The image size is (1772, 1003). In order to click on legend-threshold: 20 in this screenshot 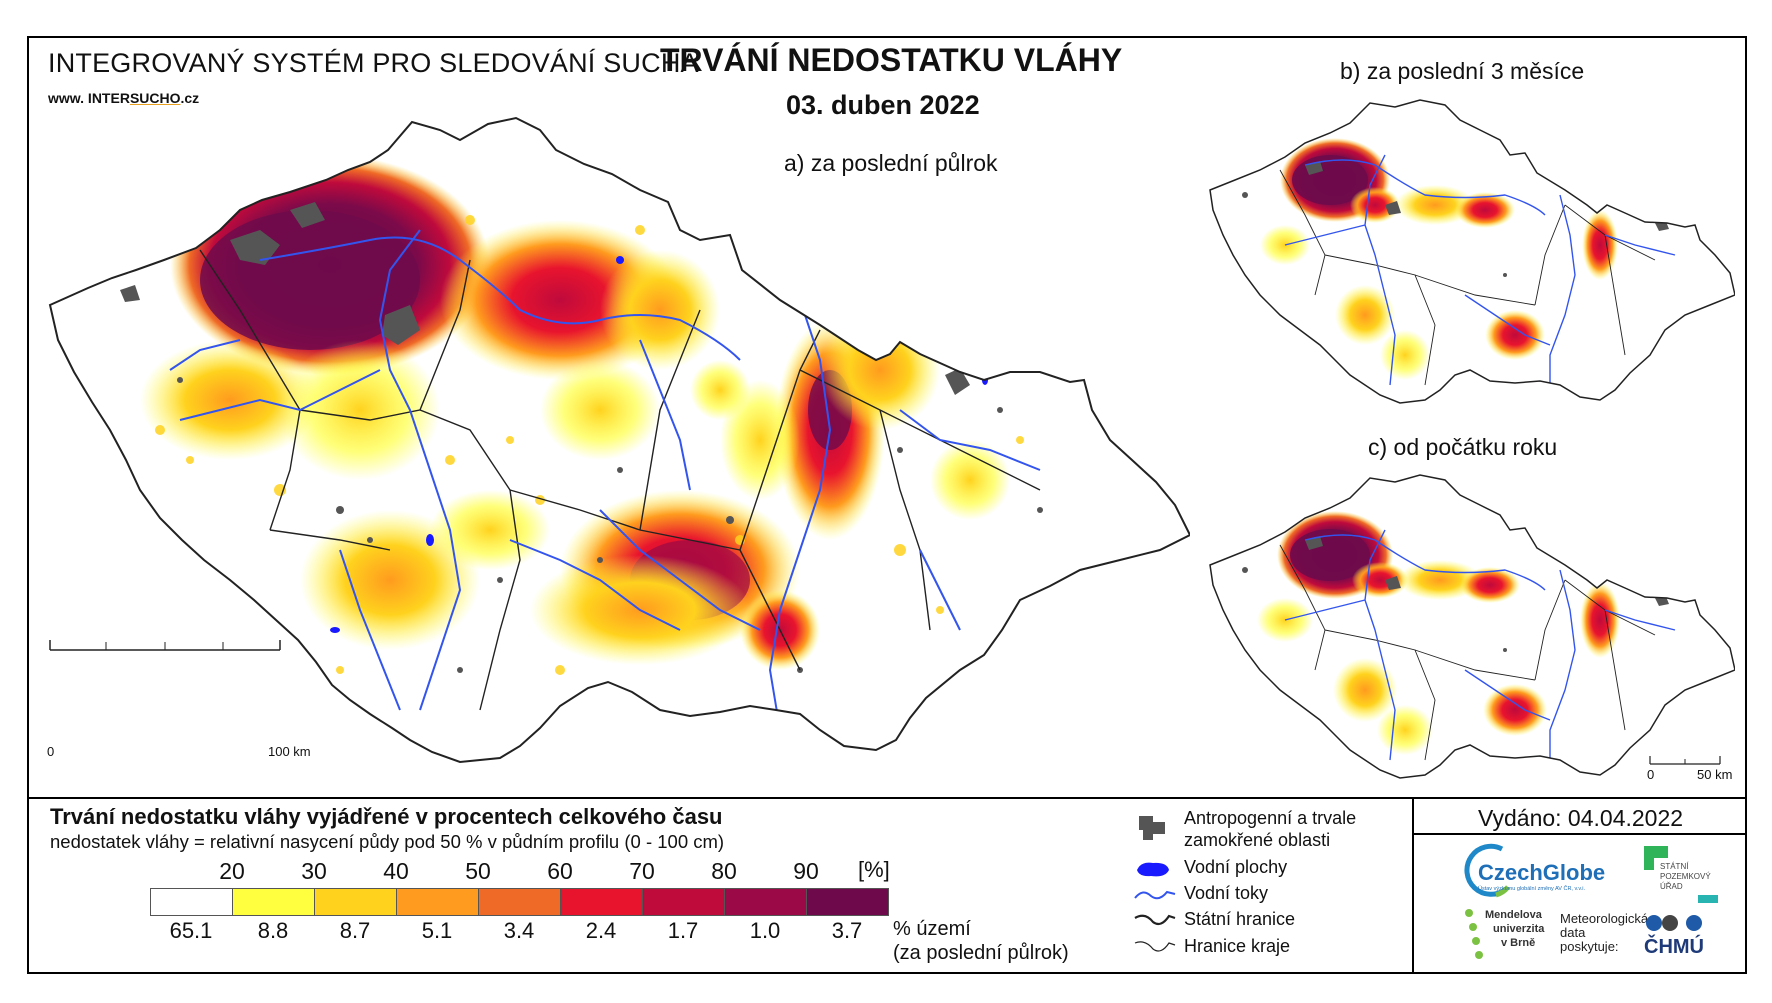, I will do `click(232, 871)`.